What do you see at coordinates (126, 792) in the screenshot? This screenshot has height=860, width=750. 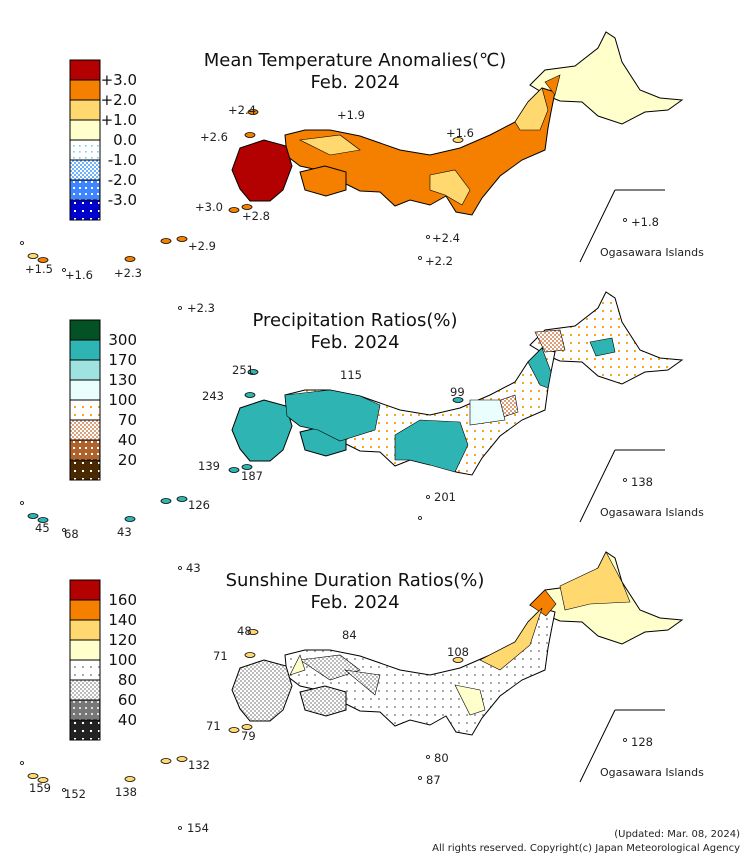 I see `station-value: 138` at bounding box center [126, 792].